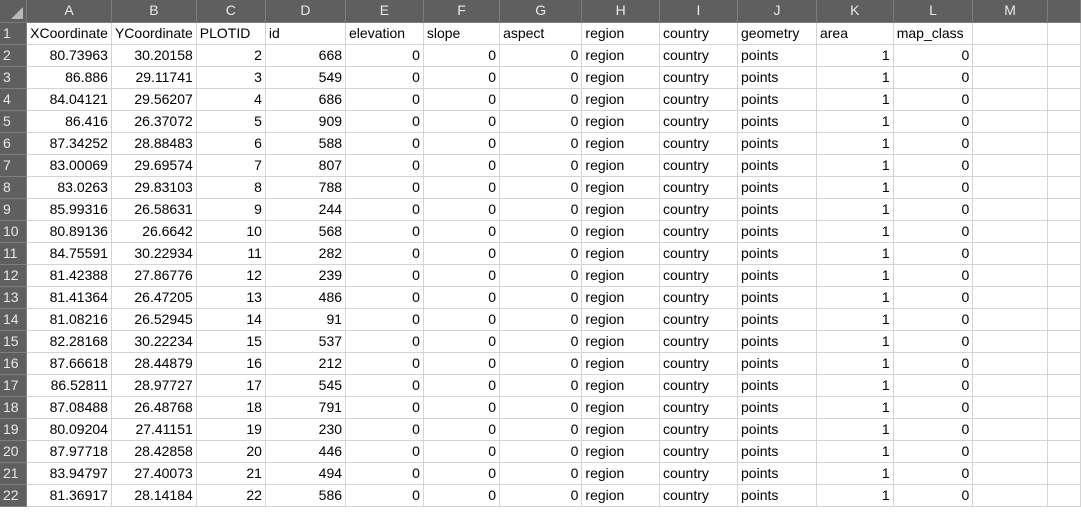  What do you see at coordinates (1010, 77) in the screenshot?
I see `cell-m3` at bounding box center [1010, 77].